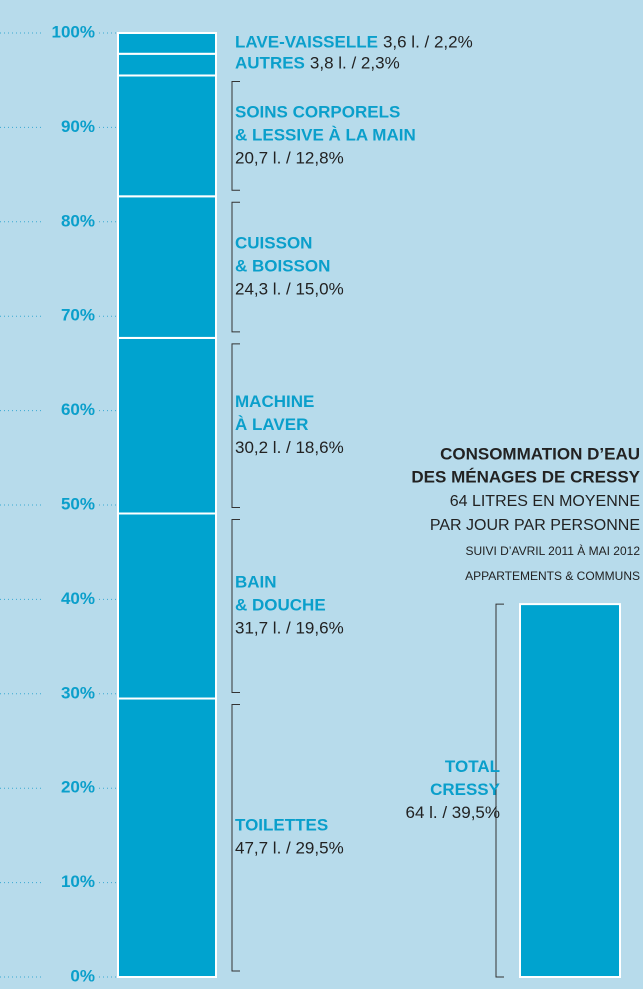 The image size is (643, 989). What do you see at coordinates (78, 881) in the screenshot?
I see `y-tick-label: 10%` at bounding box center [78, 881].